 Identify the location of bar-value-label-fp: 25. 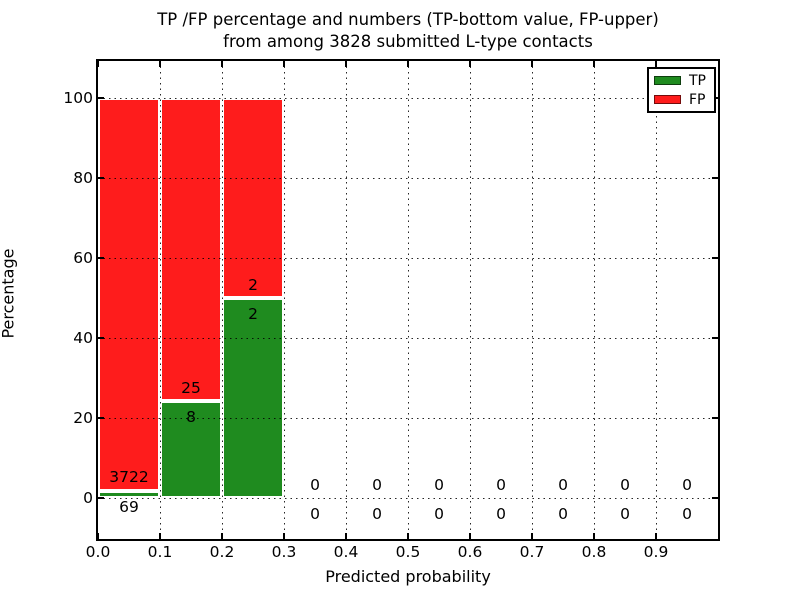
(191, 387).